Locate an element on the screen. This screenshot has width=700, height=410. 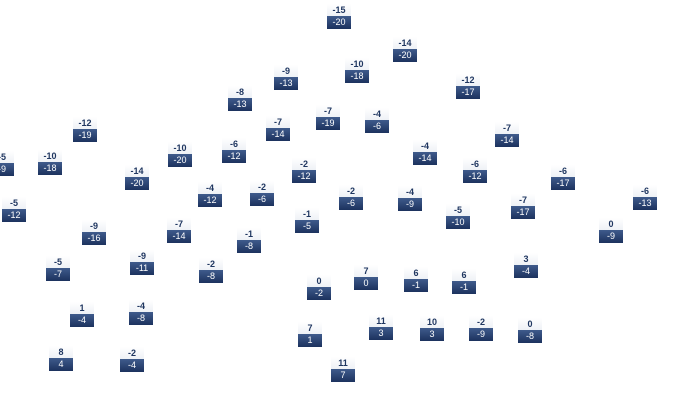
tag: -12 -19 is located at coordinates (85, 129).